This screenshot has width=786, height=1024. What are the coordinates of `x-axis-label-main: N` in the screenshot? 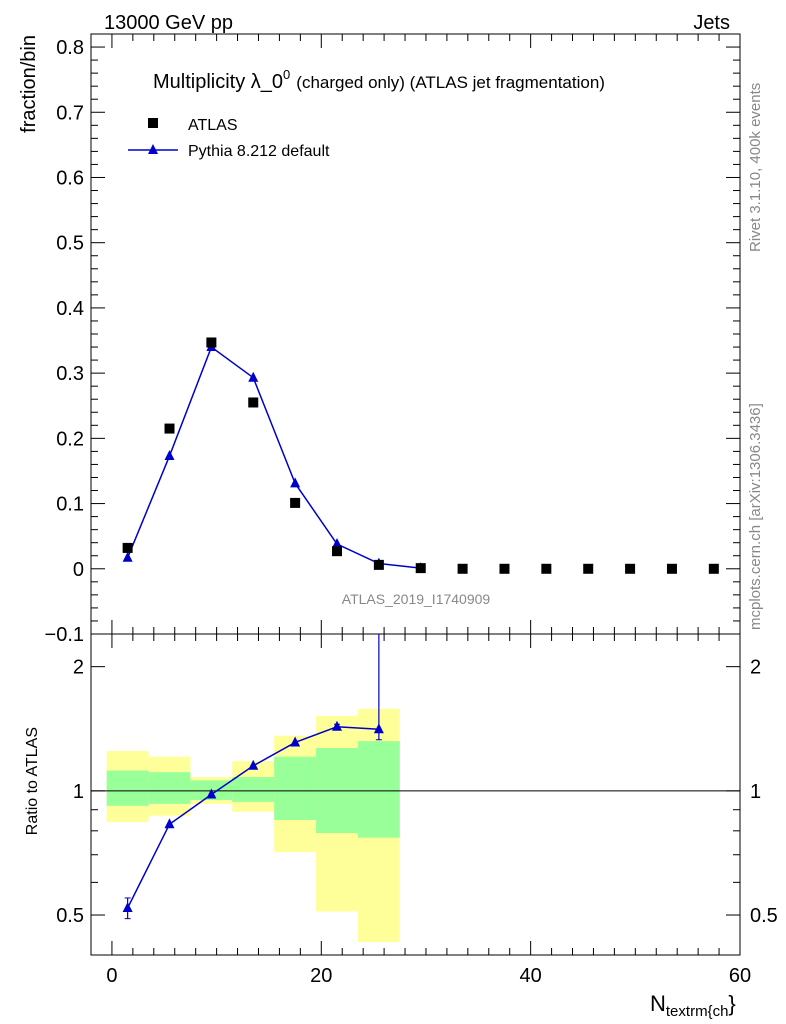 It's located at (658, 1003).